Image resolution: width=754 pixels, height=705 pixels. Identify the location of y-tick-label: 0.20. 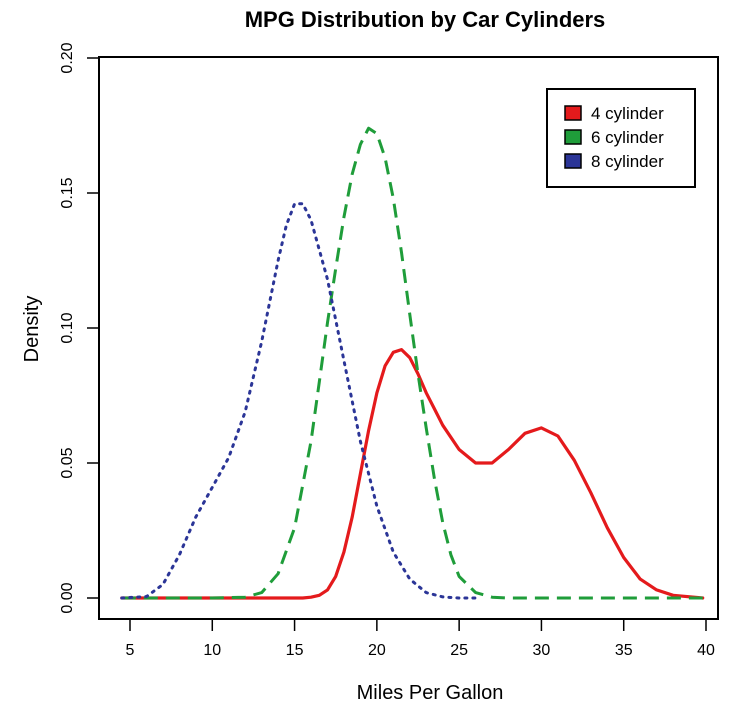
(67, 57).